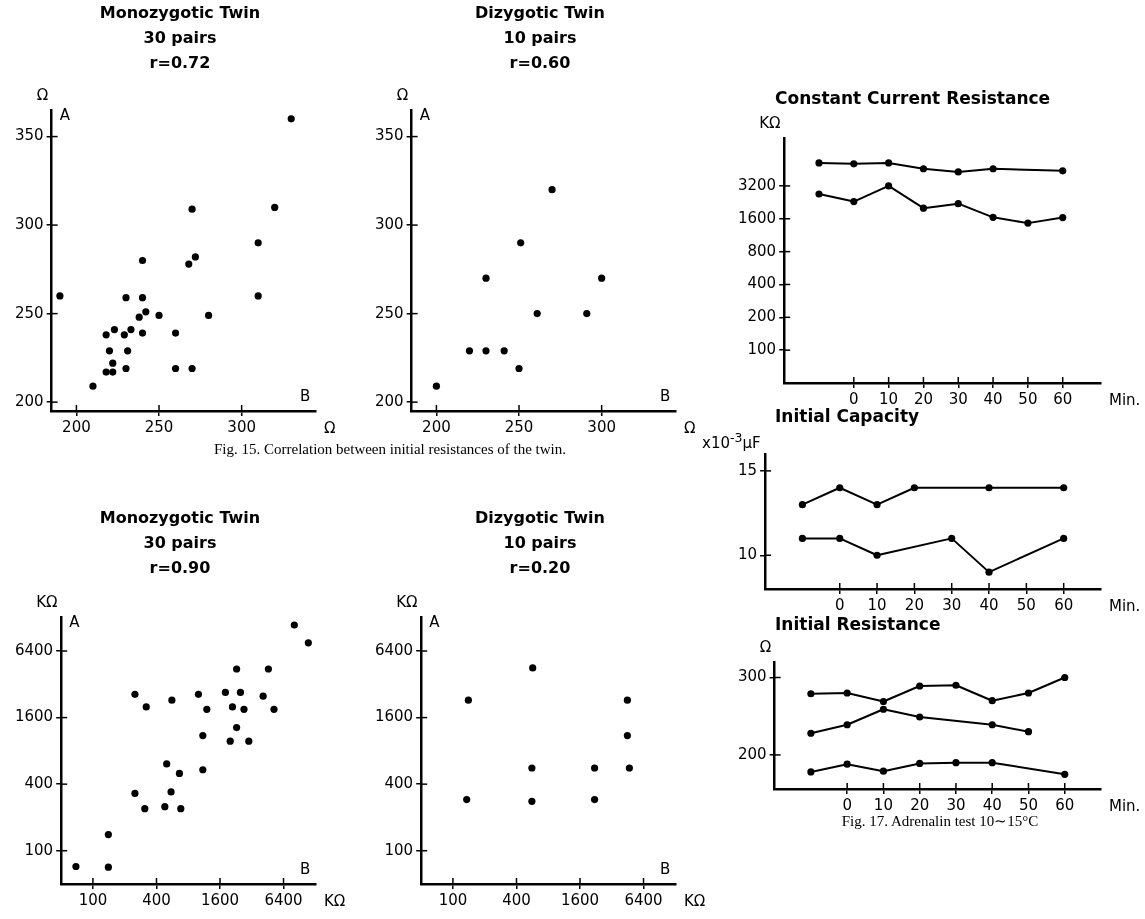  What do you see at coordinates (399, 783) in the screenshot?
I see `y-tick-label: 400` at bounding box center [399, 783].